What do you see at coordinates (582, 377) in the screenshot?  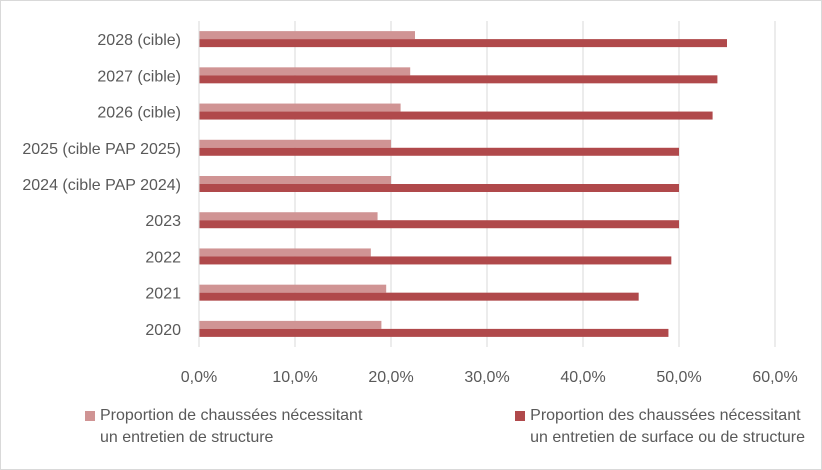 I see `x-tick-label: 40,0%` at bounding box center [582, 377].